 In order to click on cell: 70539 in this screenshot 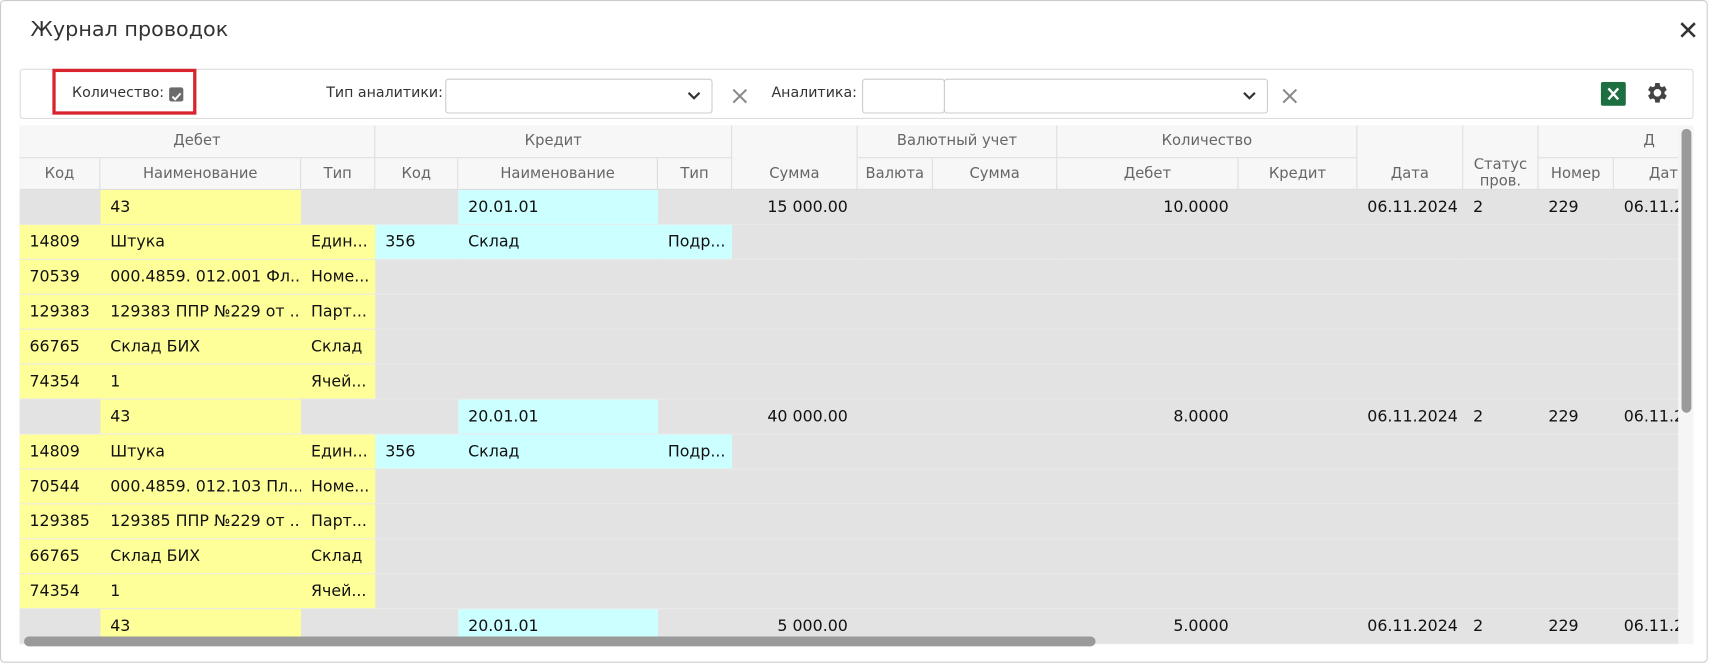, I will do `click(60, 277)`.